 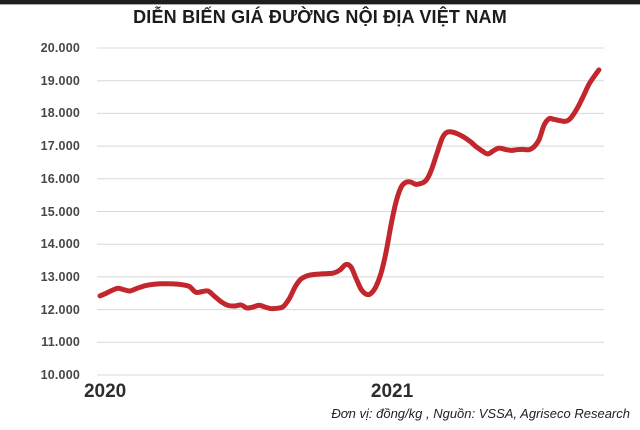 I want to click on y-tick-label: 11.000, so click(x=60, y=342).